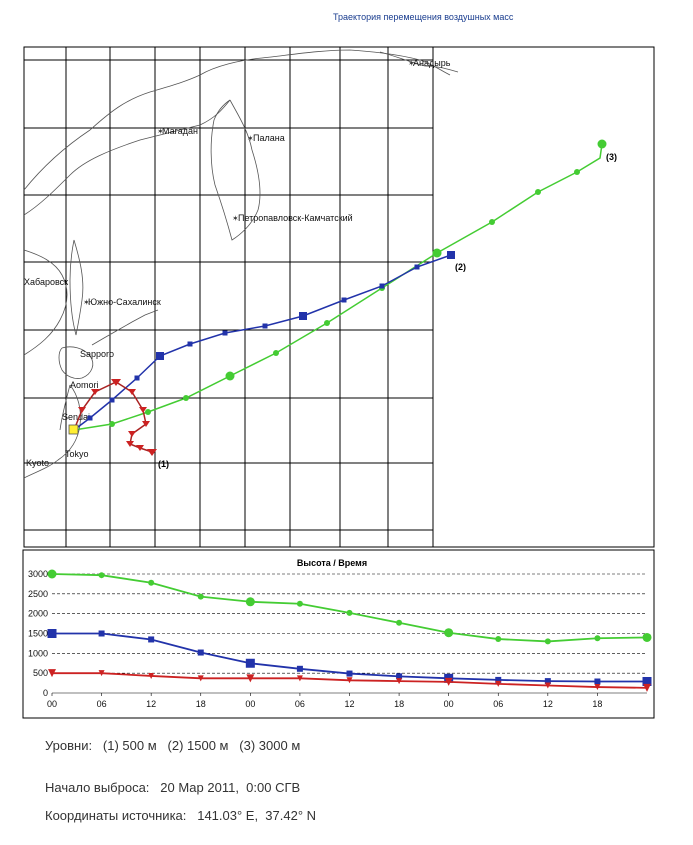 The image size is (693, 845). I want to click on chart-y-ticks: 0 500 1000 1500 2000 2500 3000, so click(38, 633).